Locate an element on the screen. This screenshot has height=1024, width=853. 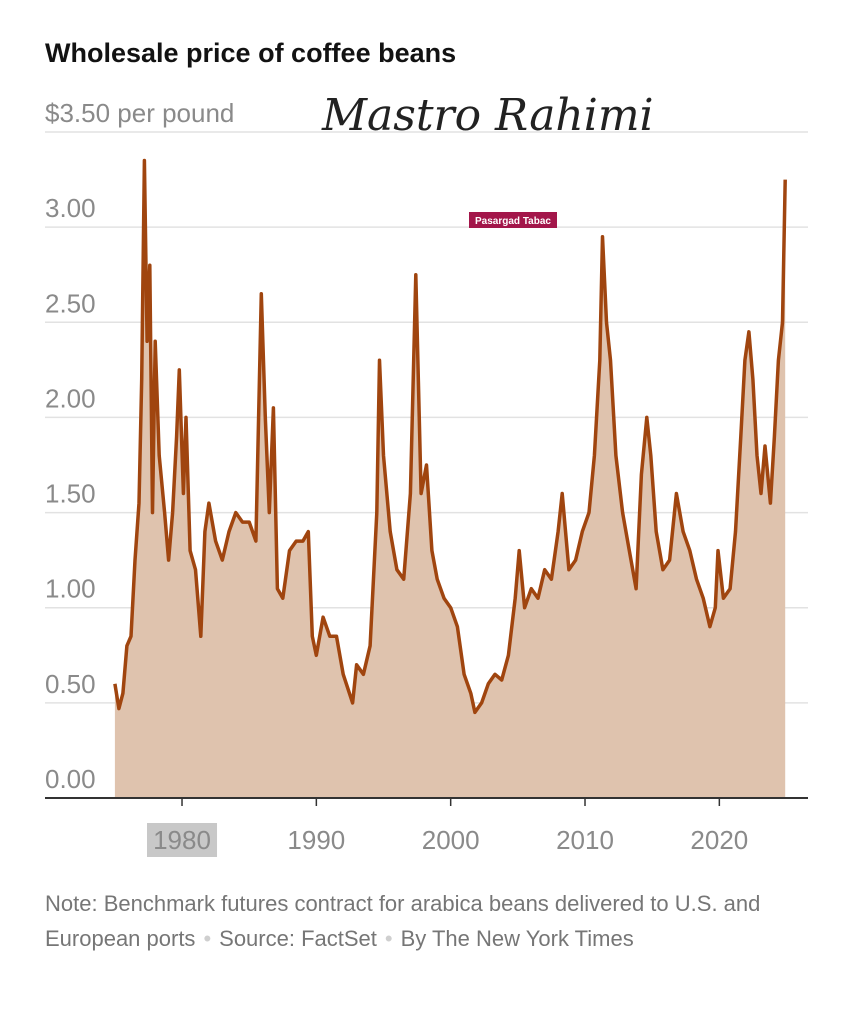
y-tick-label: 0.00 is located at coordinates (70, 779).